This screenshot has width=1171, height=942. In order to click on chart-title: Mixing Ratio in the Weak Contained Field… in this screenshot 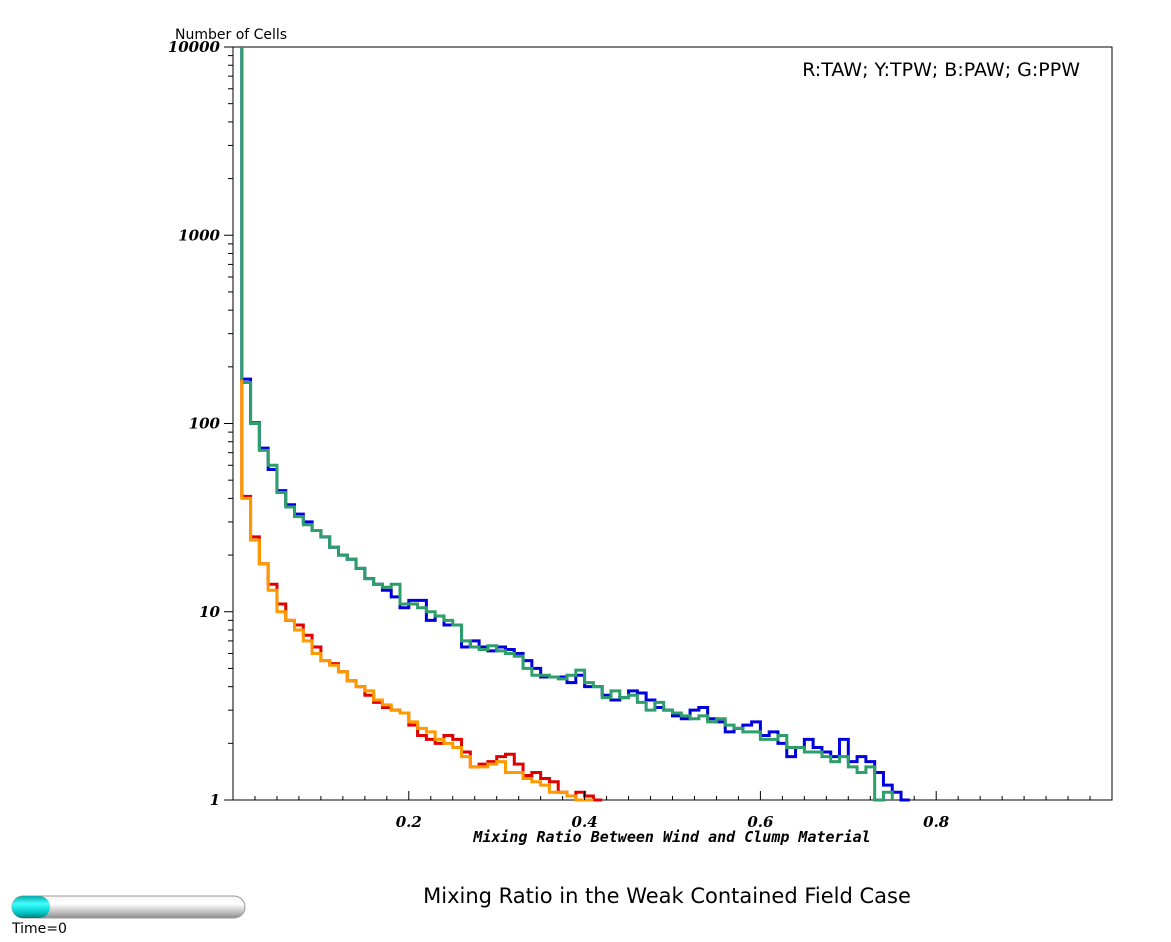, I will do `click(667, 896)`.